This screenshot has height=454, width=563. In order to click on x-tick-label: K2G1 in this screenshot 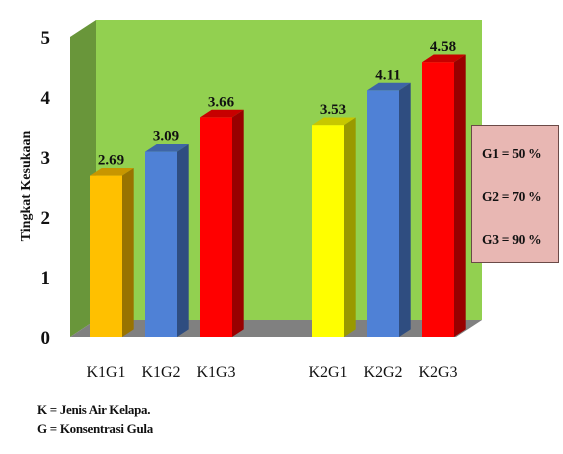, I will do `click(327, 372)`.